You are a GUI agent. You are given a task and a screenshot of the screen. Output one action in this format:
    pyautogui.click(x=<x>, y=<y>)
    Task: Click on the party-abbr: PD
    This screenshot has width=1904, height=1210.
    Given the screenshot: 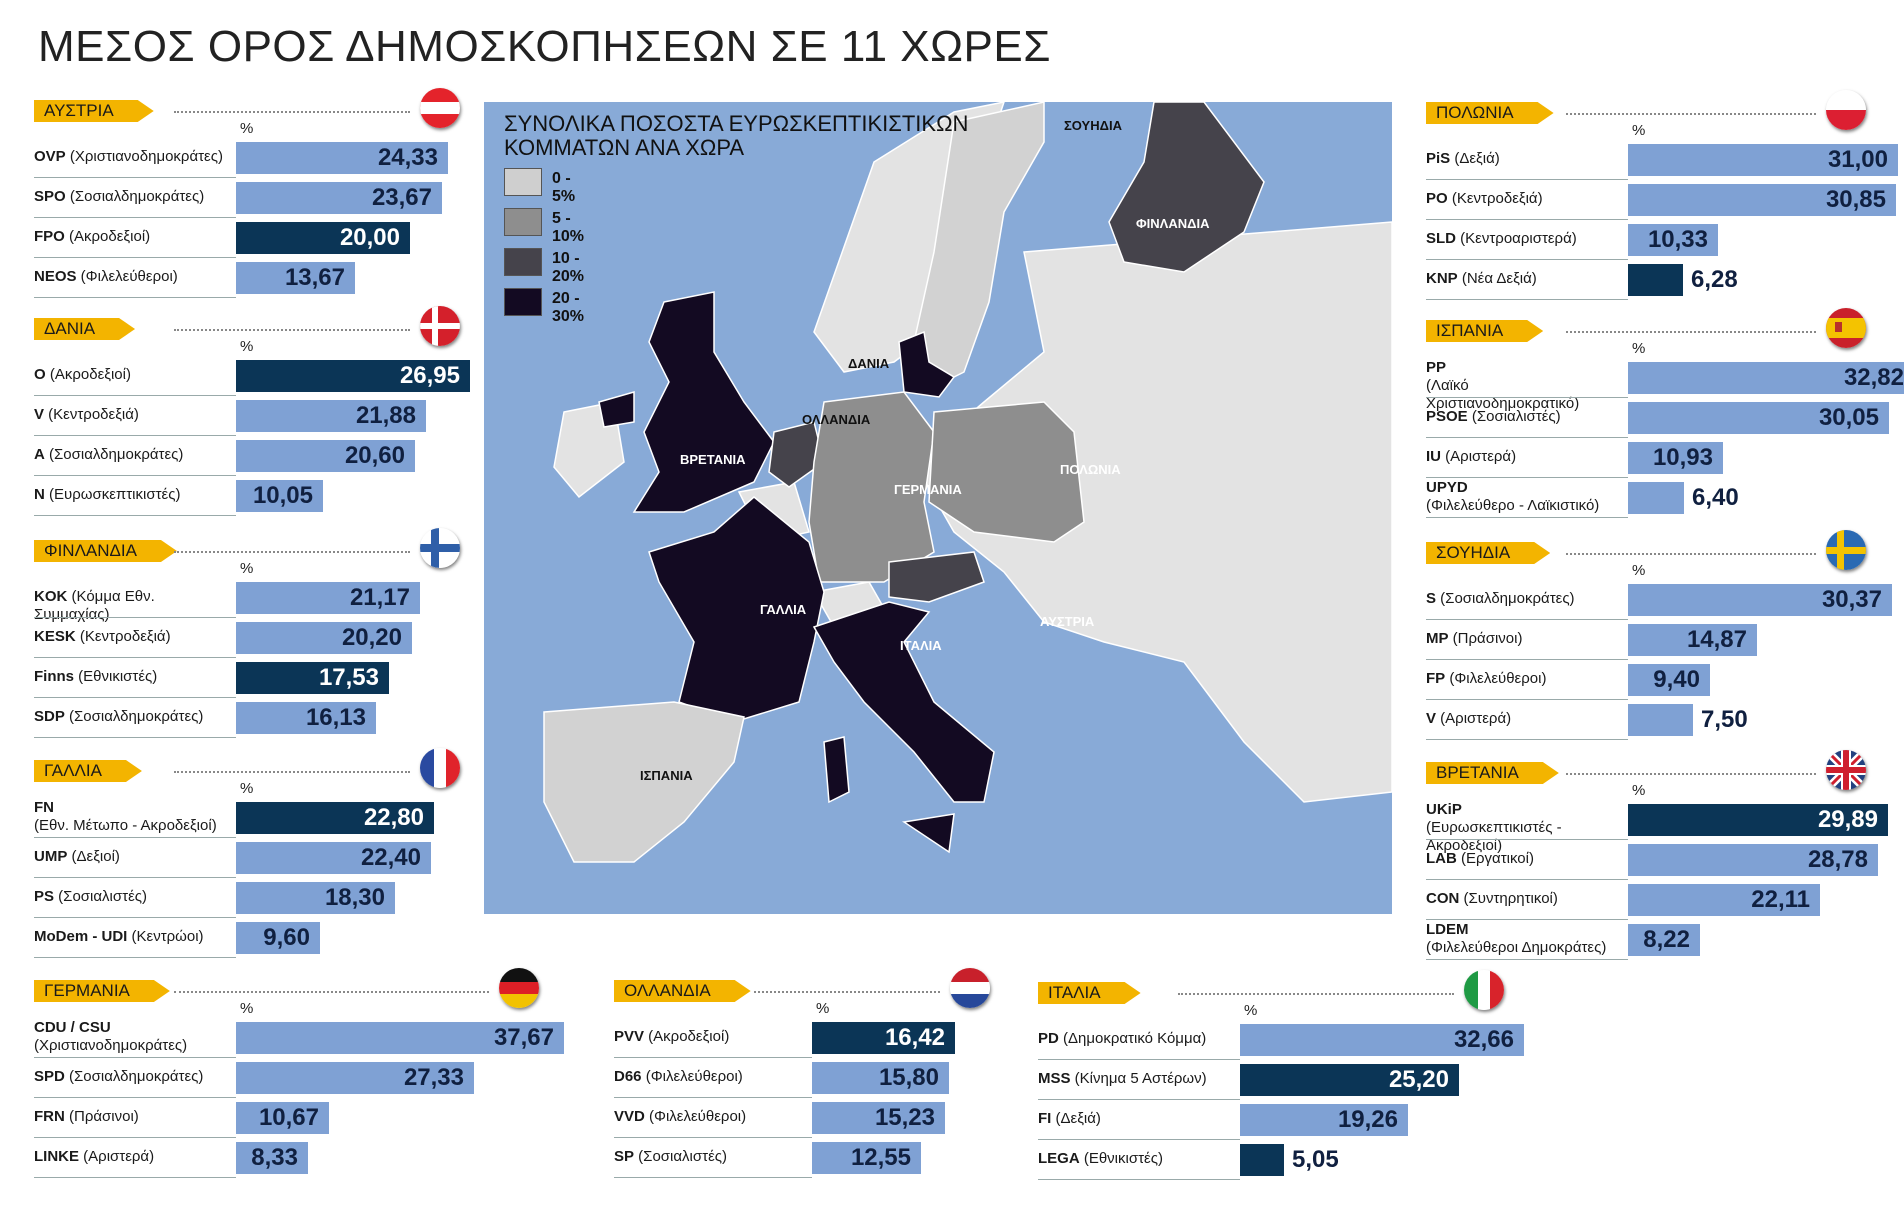 What is the action you would take?
    pyautogui.click(x=1048, y=1038)
    